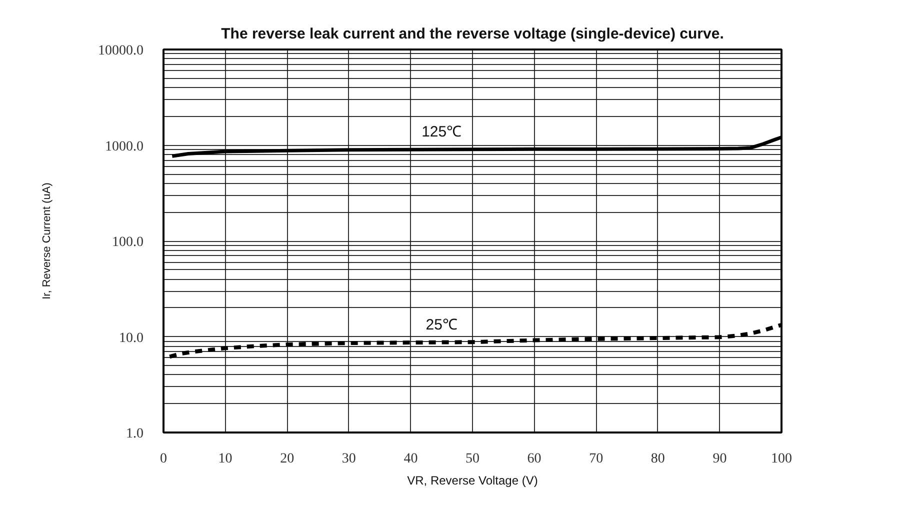 The width and height of the screenshot is (900, 509). What do you see at coordinates (47, 241) in the screenshot?
I see `y-axis-title: Ir, Reverse Current (uA)` at bounding box center [47, 241].